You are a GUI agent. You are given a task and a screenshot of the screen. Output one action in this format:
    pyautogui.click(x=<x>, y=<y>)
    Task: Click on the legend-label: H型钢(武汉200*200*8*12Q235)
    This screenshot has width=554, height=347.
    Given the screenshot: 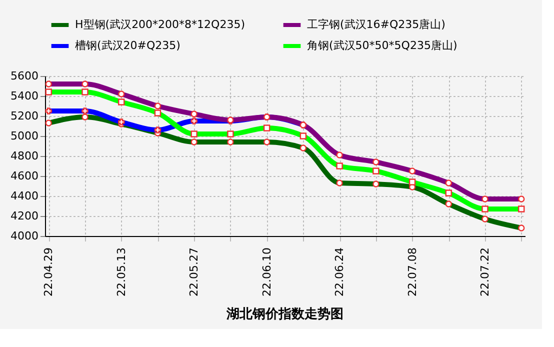 What is the action you would take?
    pyautogui.click(x=160, y=24)
    